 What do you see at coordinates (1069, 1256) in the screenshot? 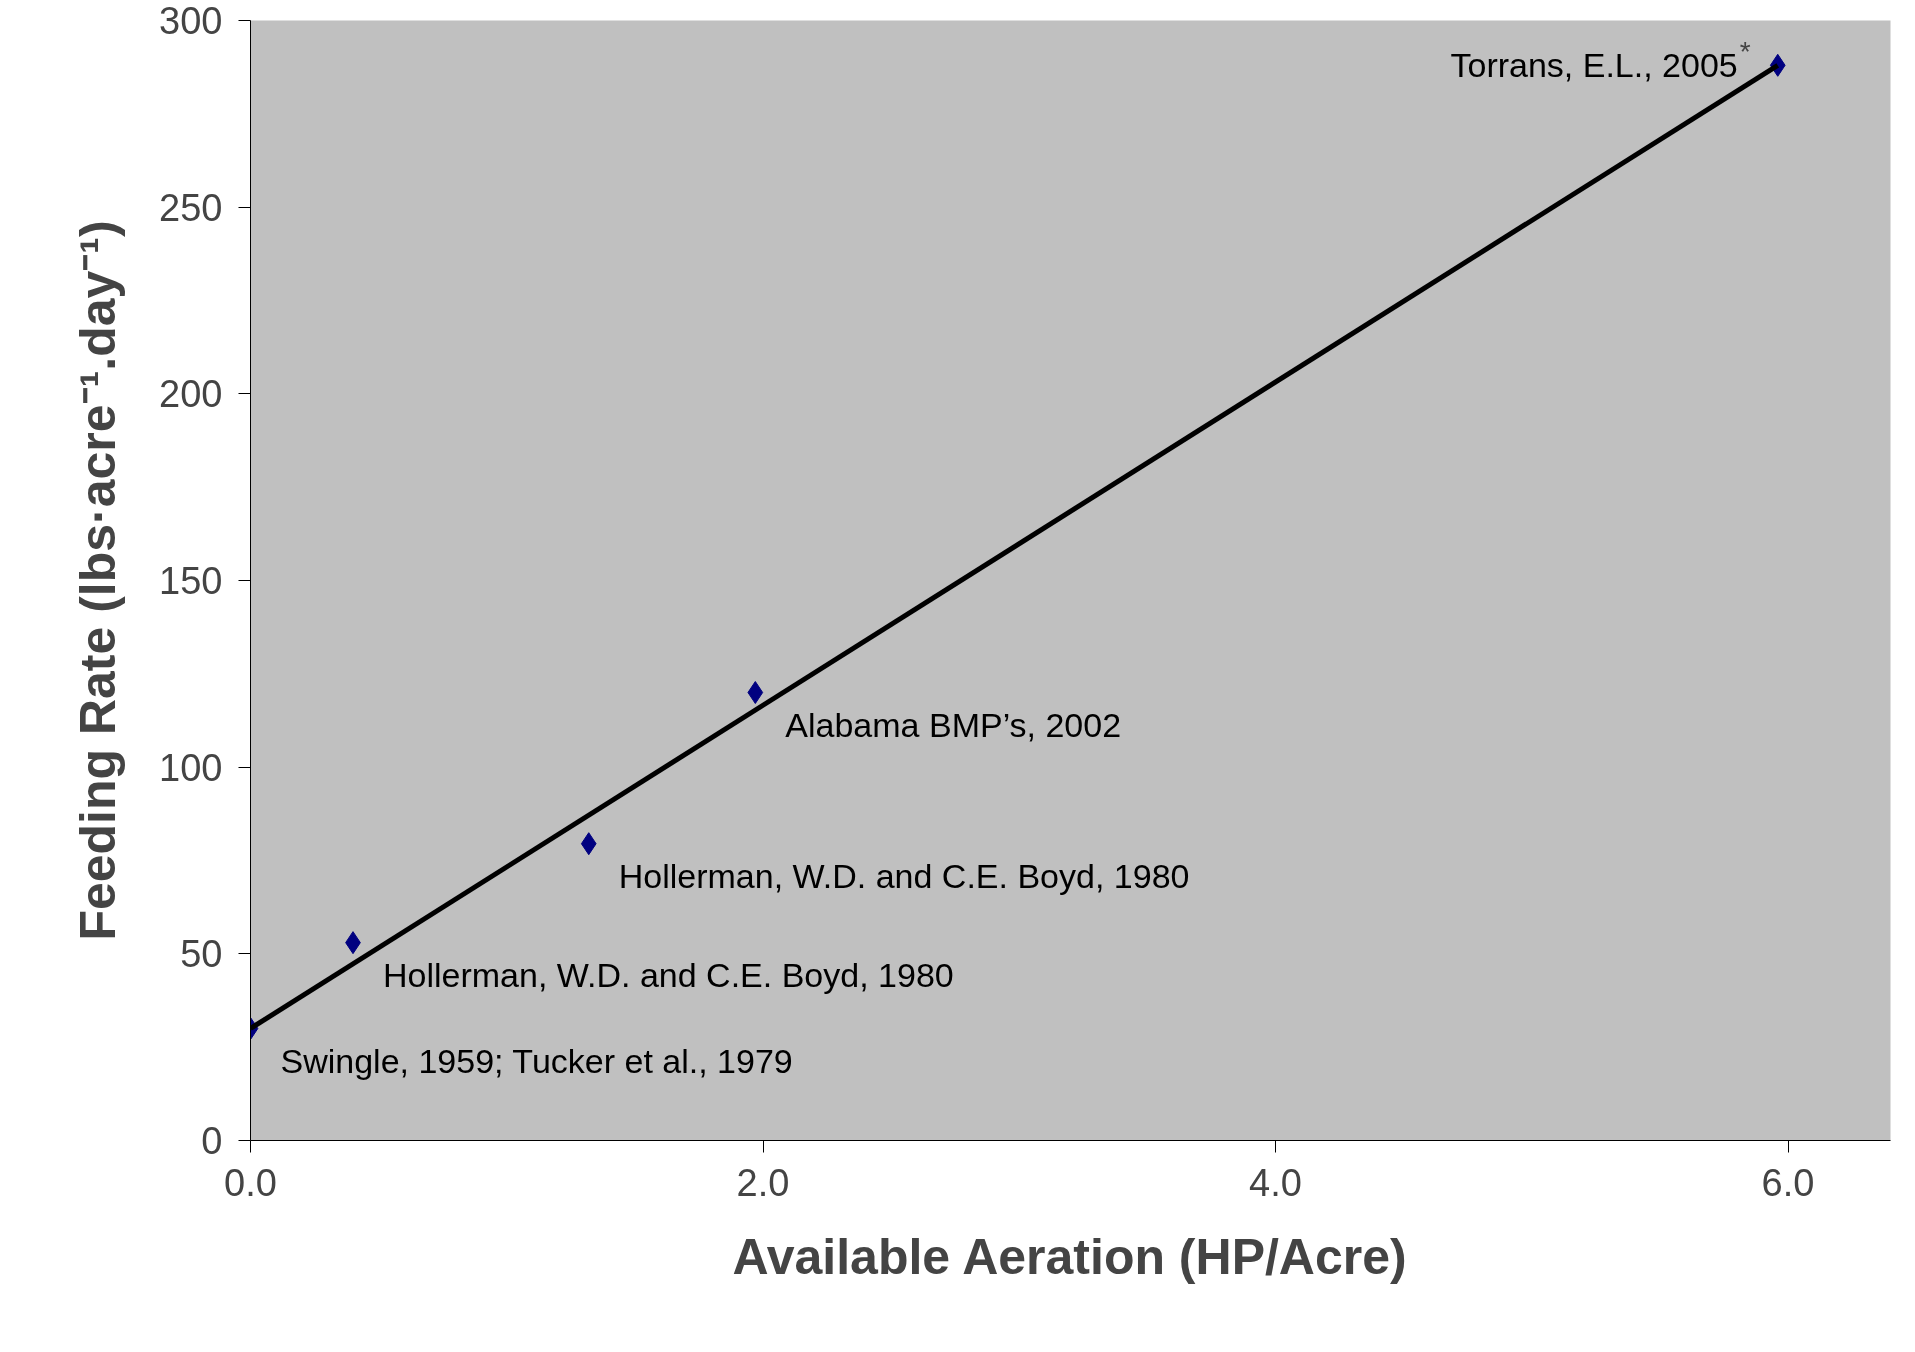
I see `x-axis-title: Available Aeration (HP/Acre)` at bounding box center [1069, 1256].